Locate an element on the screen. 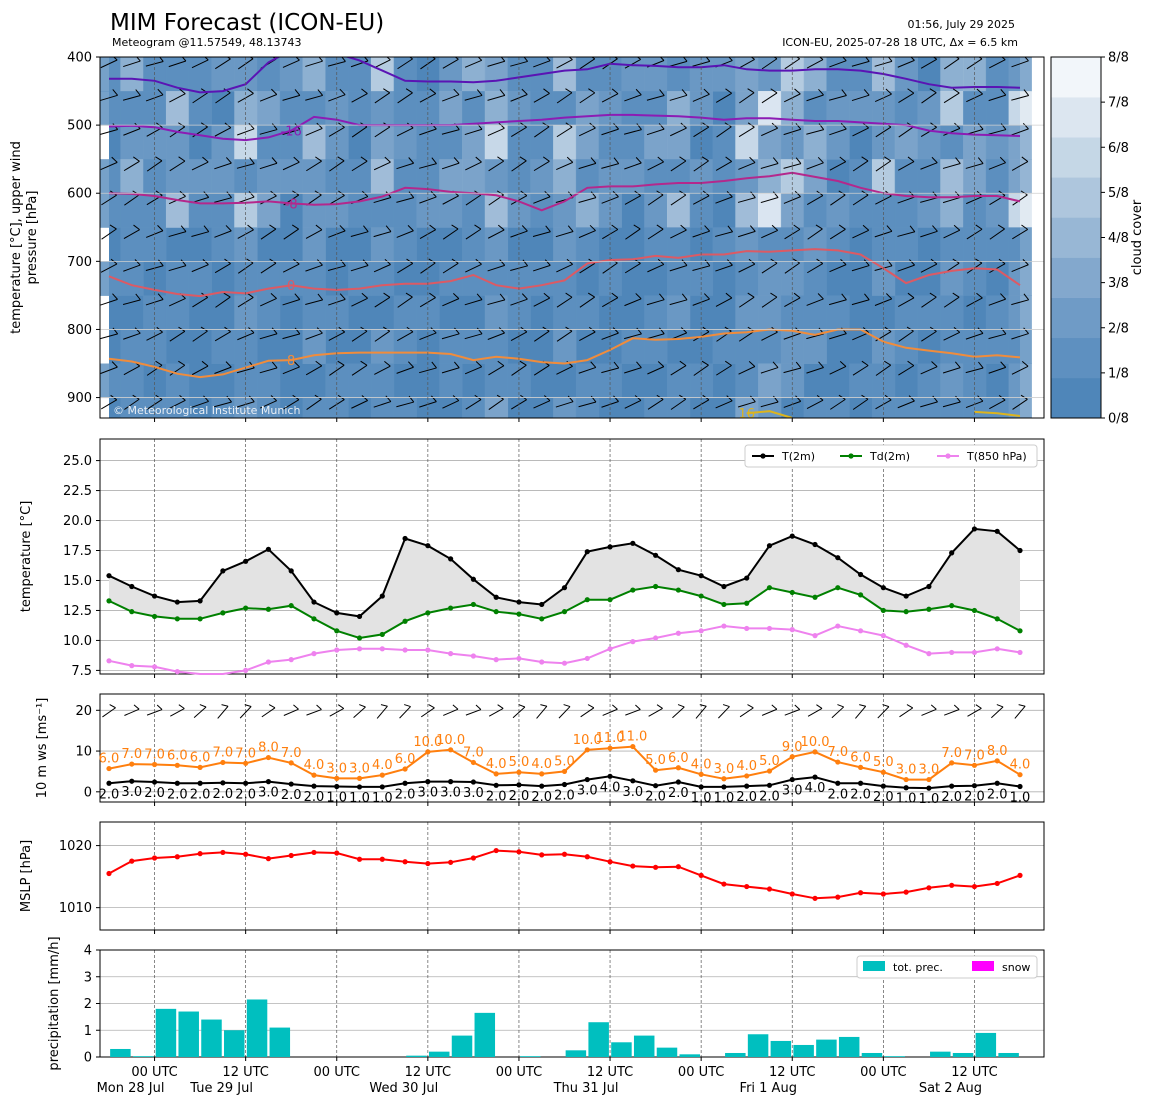  cloud-cover-colorbar: 0/8 1/8 2/8 3/8 4/8 5/8 6/8 7/8 8/8 cloud cover is located at coordinates (1097, 239).